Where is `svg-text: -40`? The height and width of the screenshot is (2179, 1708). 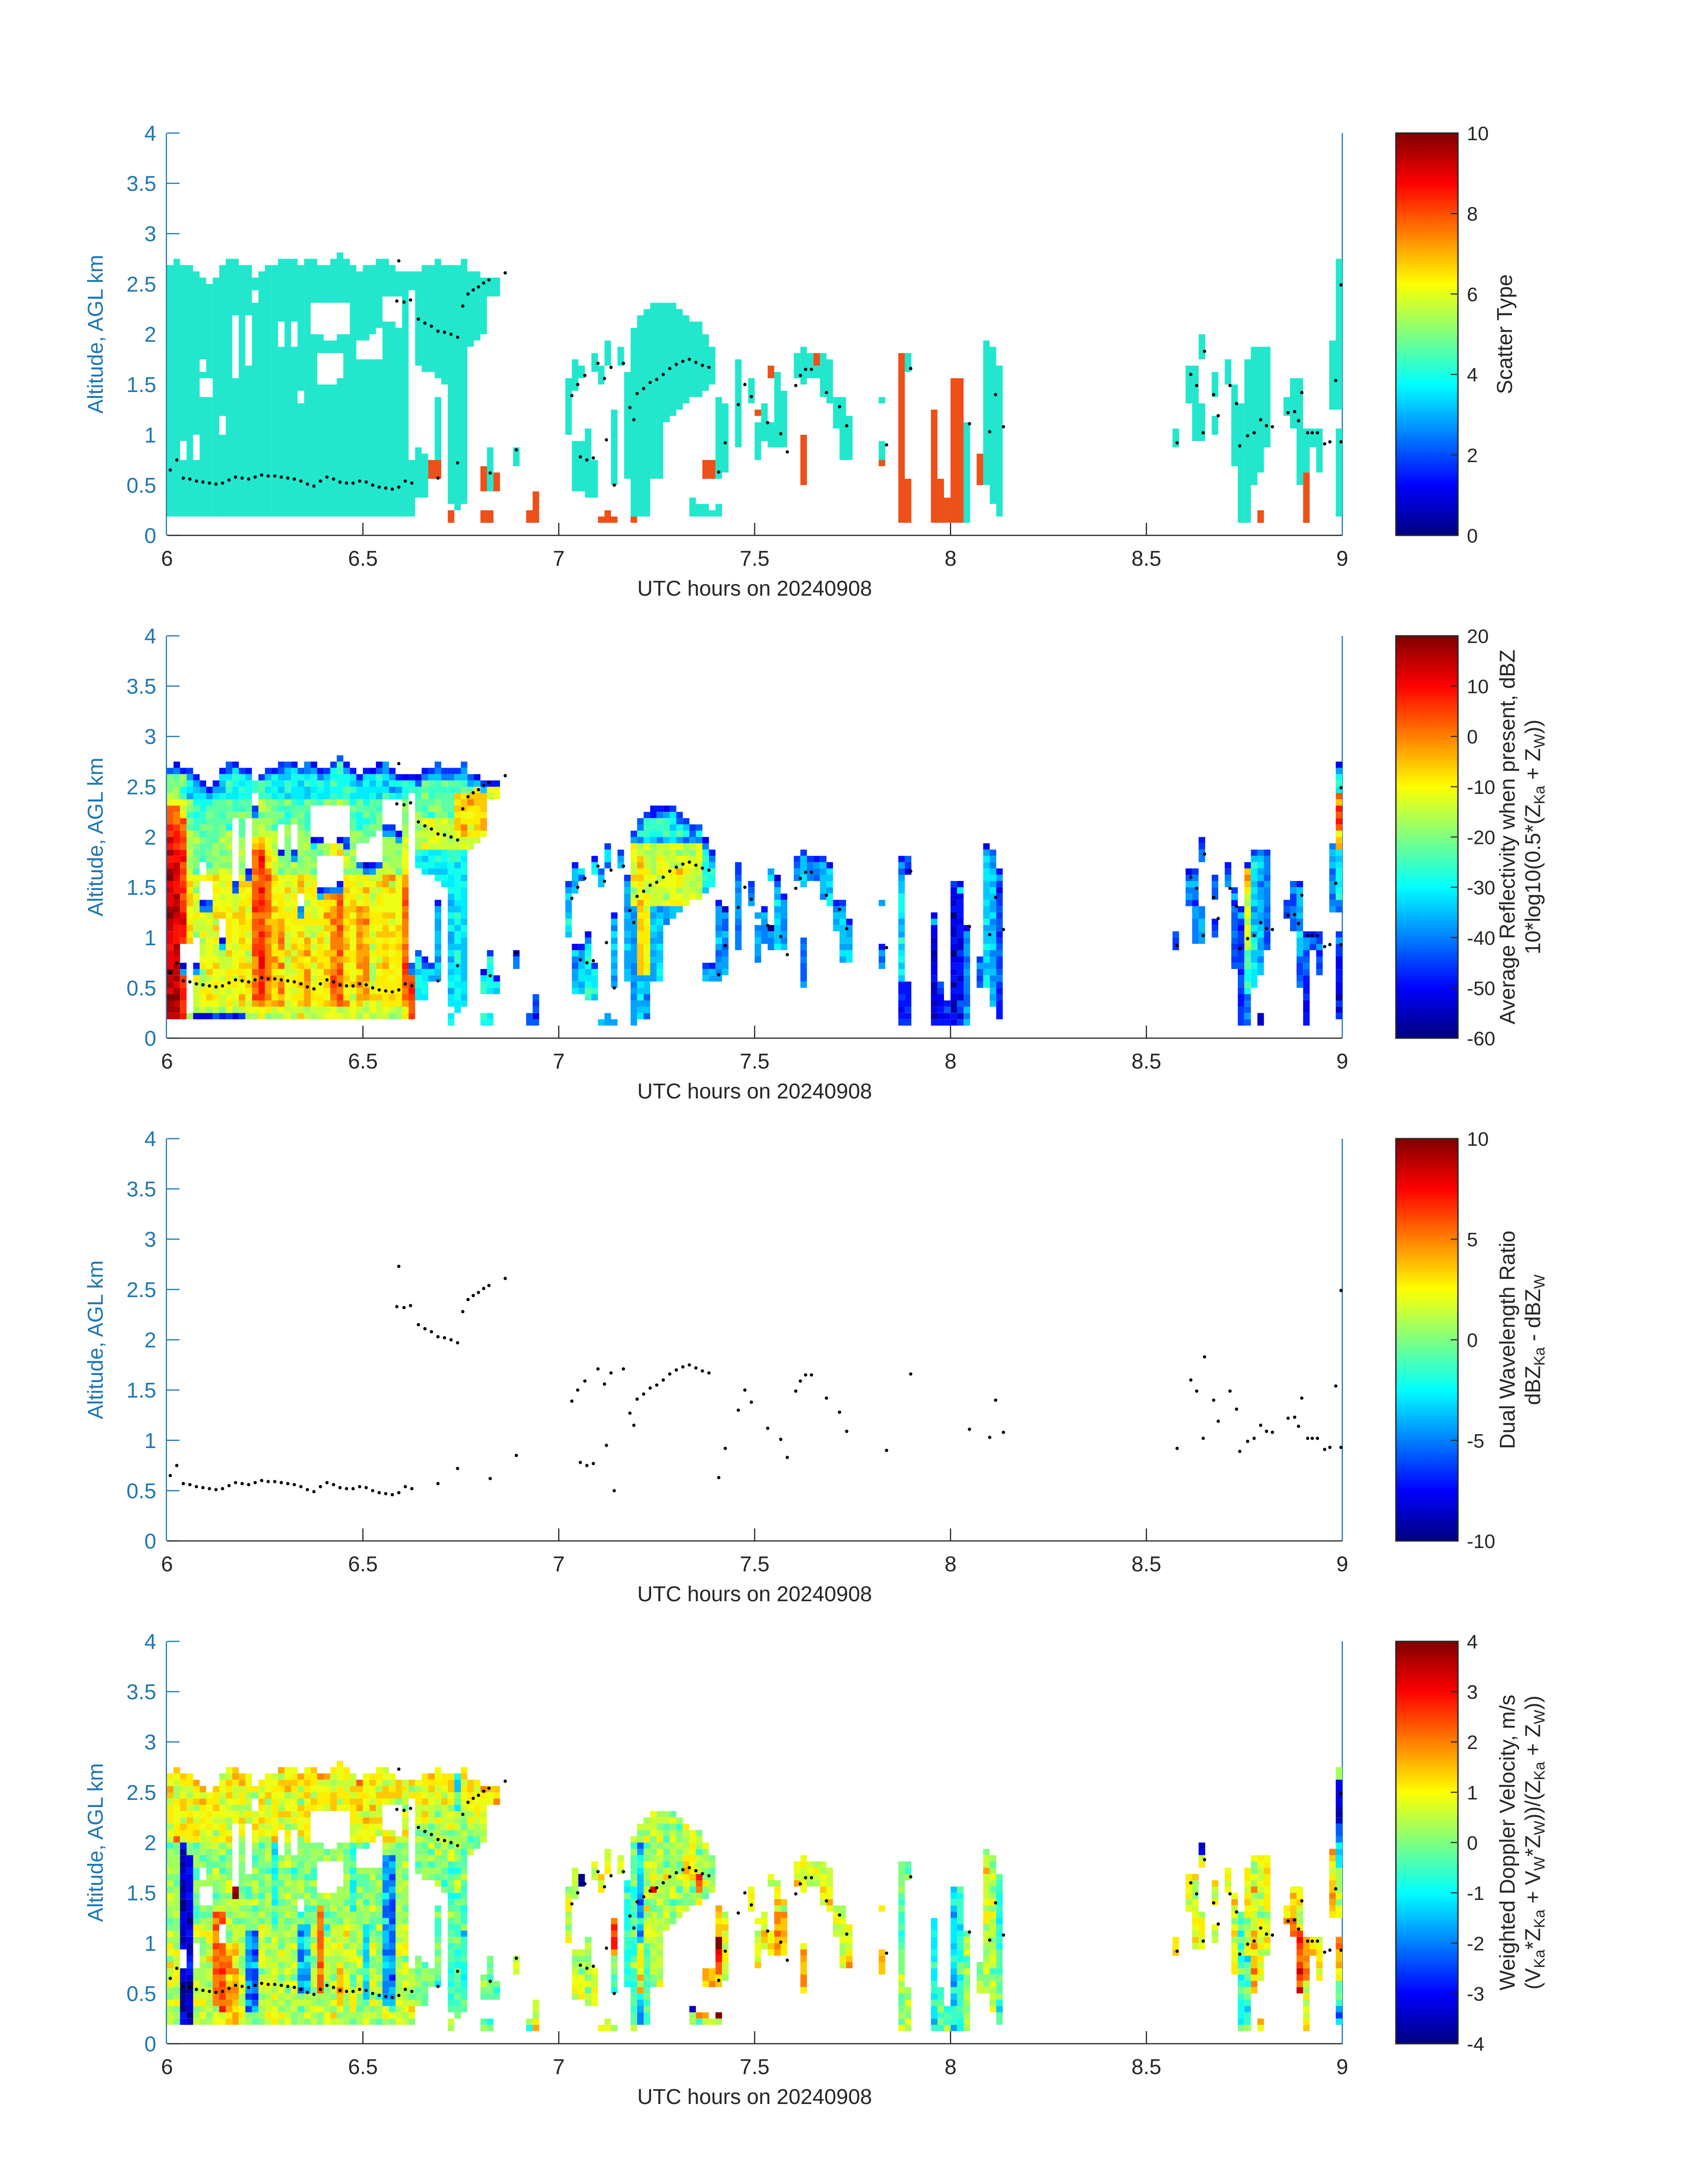 svg-text: -40 is located at coordinates (1481, 938).